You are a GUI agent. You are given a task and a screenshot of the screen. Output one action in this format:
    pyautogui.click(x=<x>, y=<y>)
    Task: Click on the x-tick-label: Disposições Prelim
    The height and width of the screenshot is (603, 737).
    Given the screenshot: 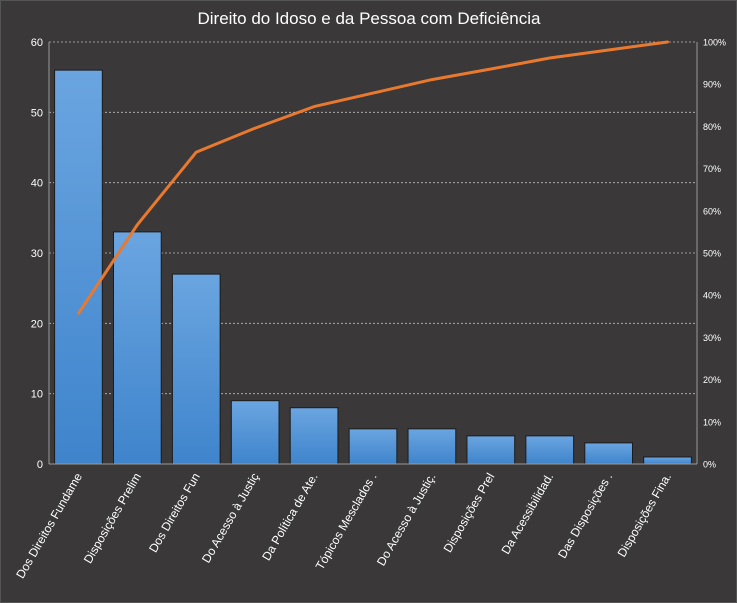 What is the action you would take?
    pyautogui.click(x=112, y=517)
    